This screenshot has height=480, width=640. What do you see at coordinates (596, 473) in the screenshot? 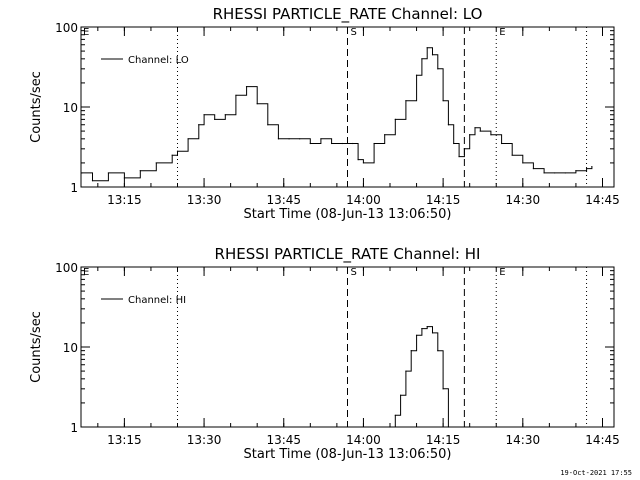
I see `plot-timestamp: 19-Oct-2021 17:55` at bounding box center [596, 473].